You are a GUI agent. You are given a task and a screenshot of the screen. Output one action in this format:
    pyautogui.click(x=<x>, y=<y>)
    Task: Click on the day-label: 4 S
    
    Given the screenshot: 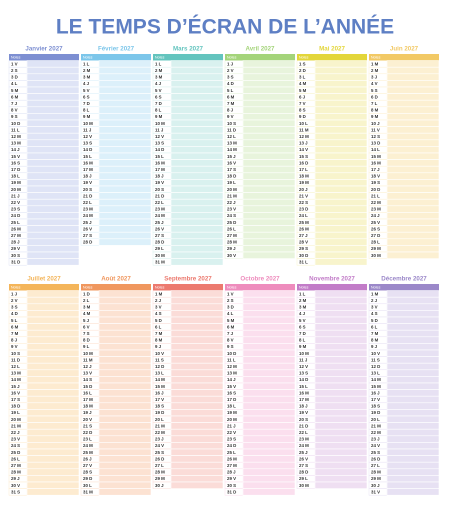 What is the action you would take?
    pyautogui.click(x=374, y=313)
    